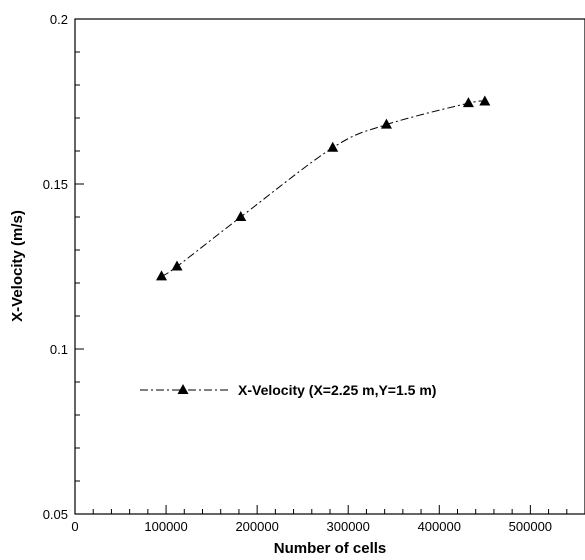 The width and height of the screenshot is (585, 560). Describe the element at coordinates (55, 514) in the screenshot. I see `y-tick-label: 0.05` at that location.